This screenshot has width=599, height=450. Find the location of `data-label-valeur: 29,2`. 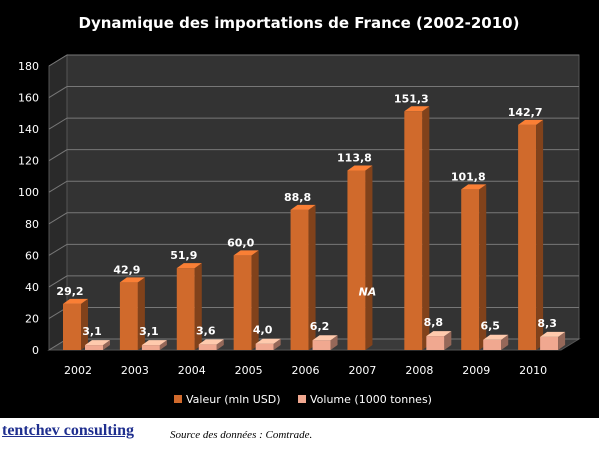

data-label-valeur: 29,2 is located at coordinates (69, 291).